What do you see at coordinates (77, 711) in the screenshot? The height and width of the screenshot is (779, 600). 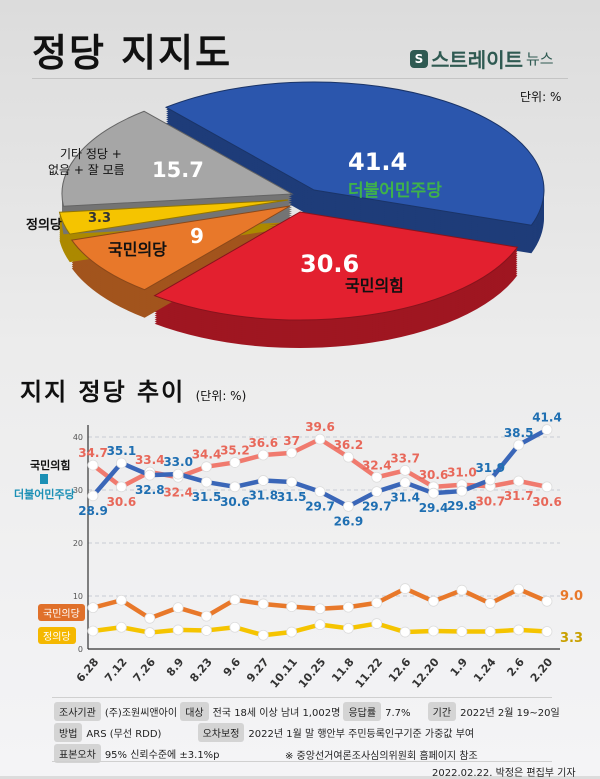 I see `org-label: 조사기관` at bounding box center [77, 711].